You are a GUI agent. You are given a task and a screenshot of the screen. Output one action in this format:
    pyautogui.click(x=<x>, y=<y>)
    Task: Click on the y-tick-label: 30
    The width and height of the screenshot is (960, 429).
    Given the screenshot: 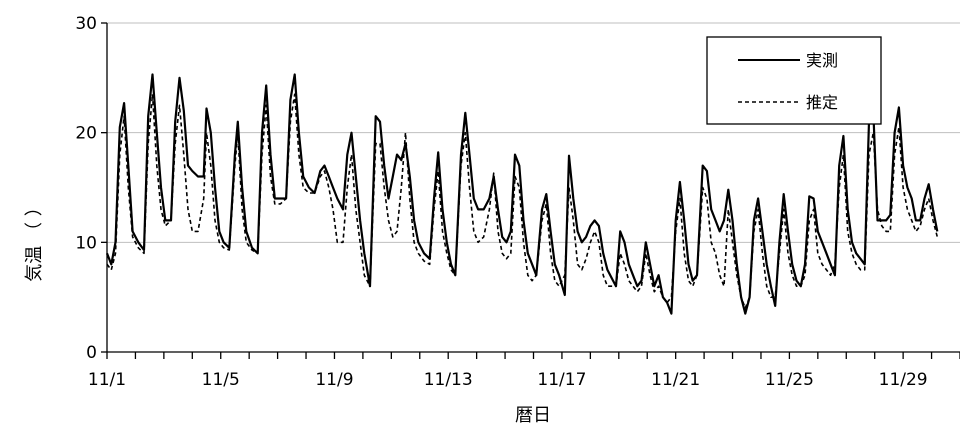 What is the action you would take?
    pyautogui.click(x=86, y=24)
    